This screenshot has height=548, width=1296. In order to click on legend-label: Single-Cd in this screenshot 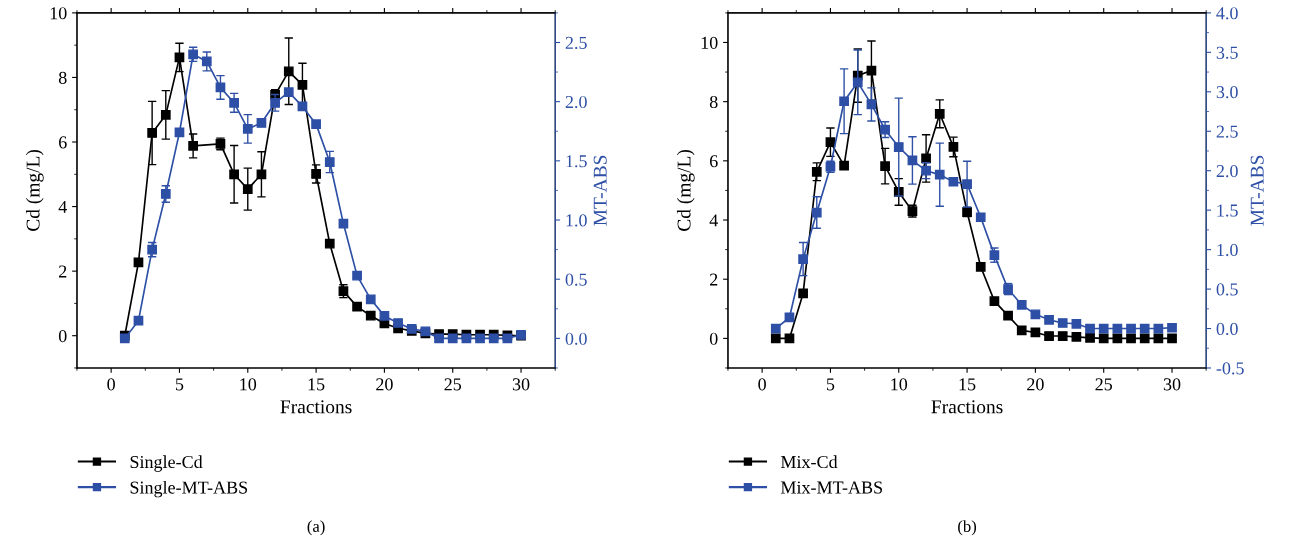, I will do `click(166, 463)`.